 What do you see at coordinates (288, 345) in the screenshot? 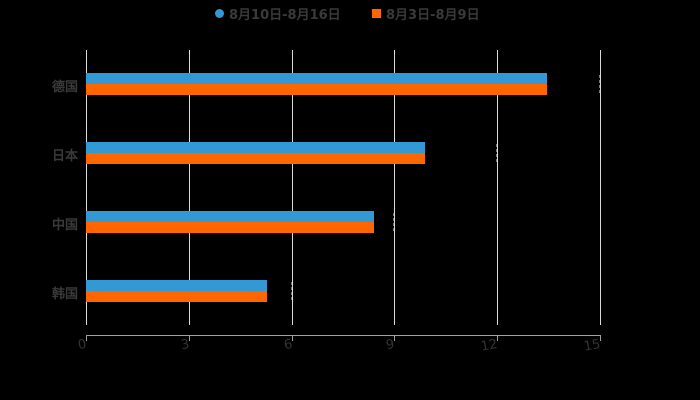
I see `x-tick-label: 6` at bounding box center [288, 345].